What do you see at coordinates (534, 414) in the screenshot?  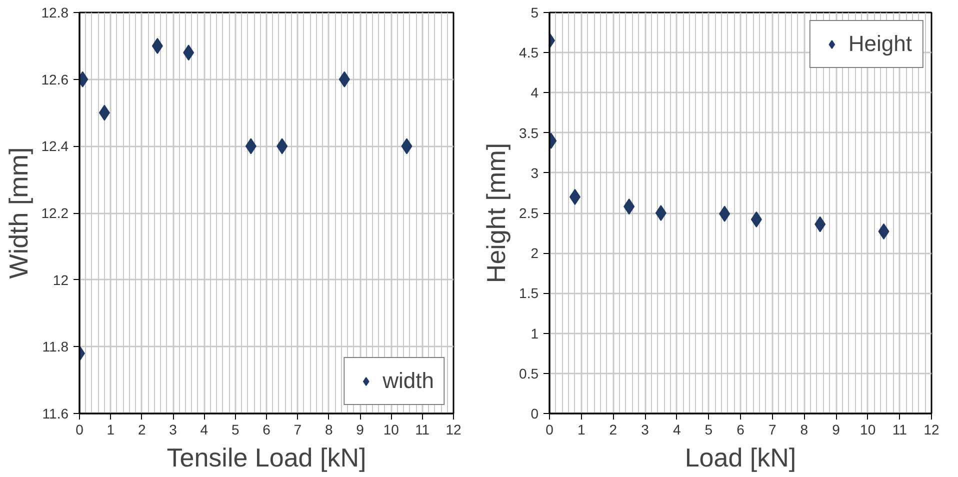 I see `y-tick-label: 0` at bounding box center [534, 414].